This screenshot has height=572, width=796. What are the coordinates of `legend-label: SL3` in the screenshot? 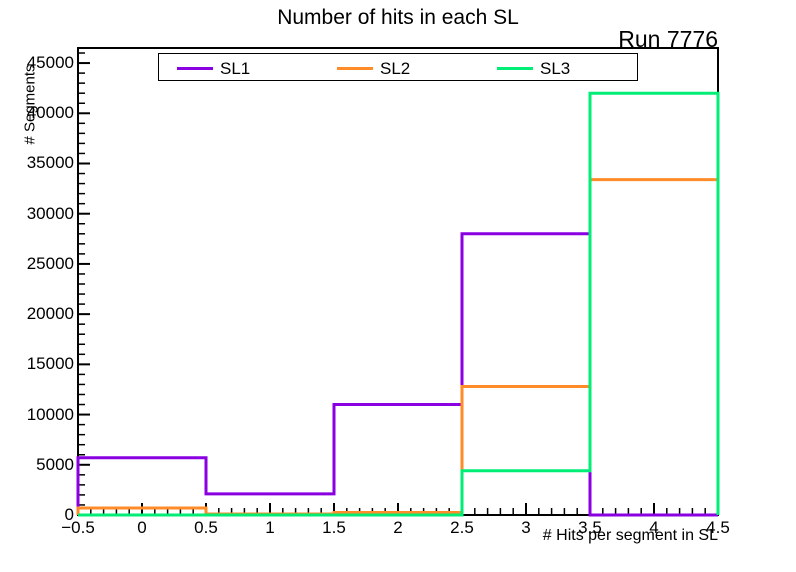 It's located at (555, 68).